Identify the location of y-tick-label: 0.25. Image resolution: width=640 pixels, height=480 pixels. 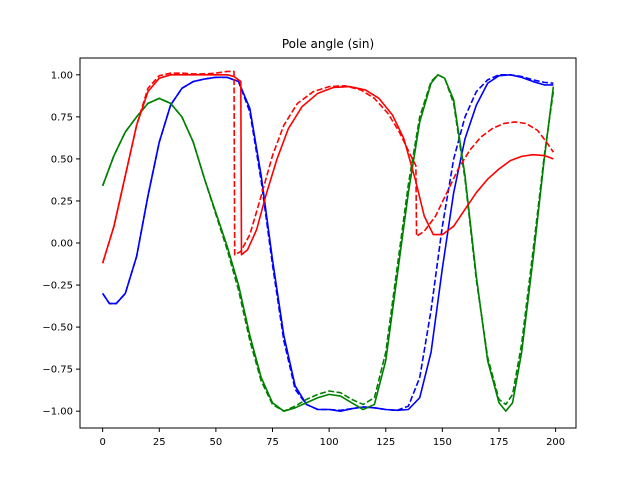
(62, 201).